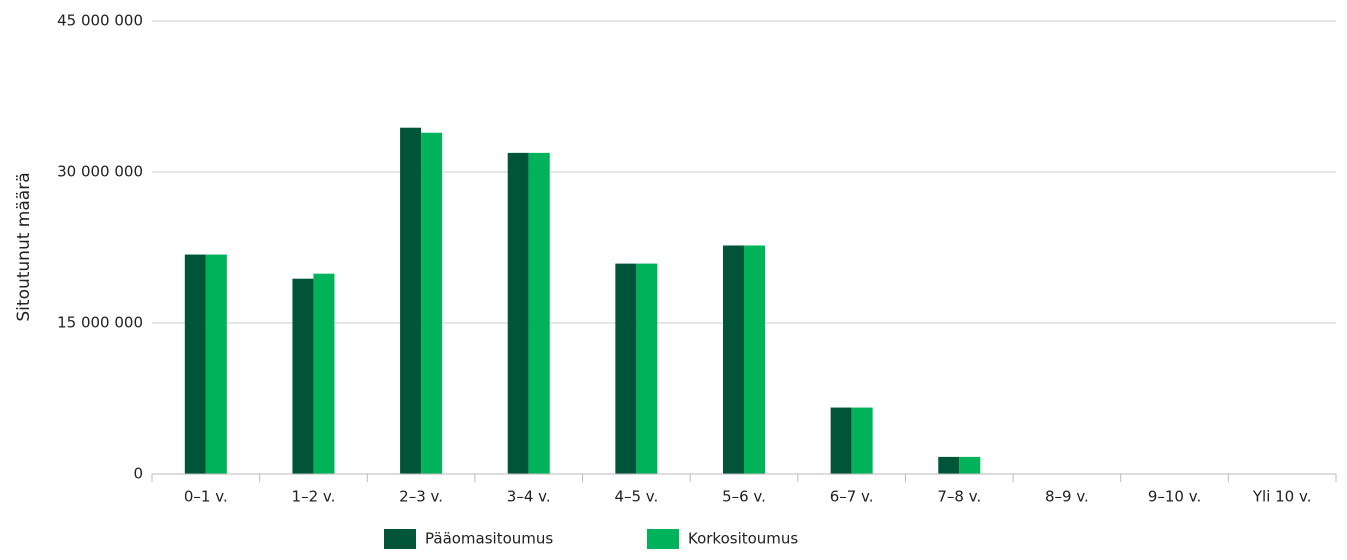 The width and height of the screenshot is (1347, 560). I want to click on x-tick-label: 0–1 v., so click(206, 497).